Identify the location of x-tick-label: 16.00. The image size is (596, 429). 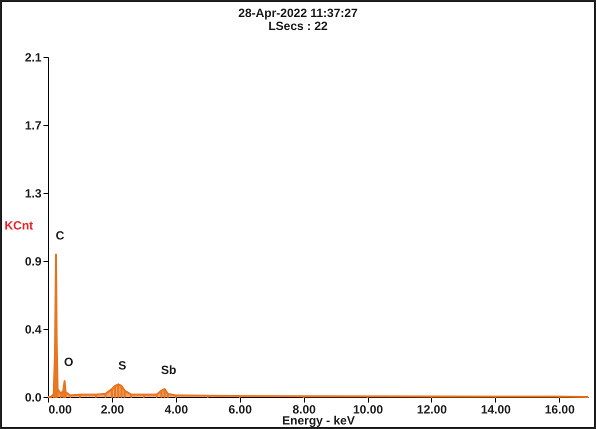
(560, 409).